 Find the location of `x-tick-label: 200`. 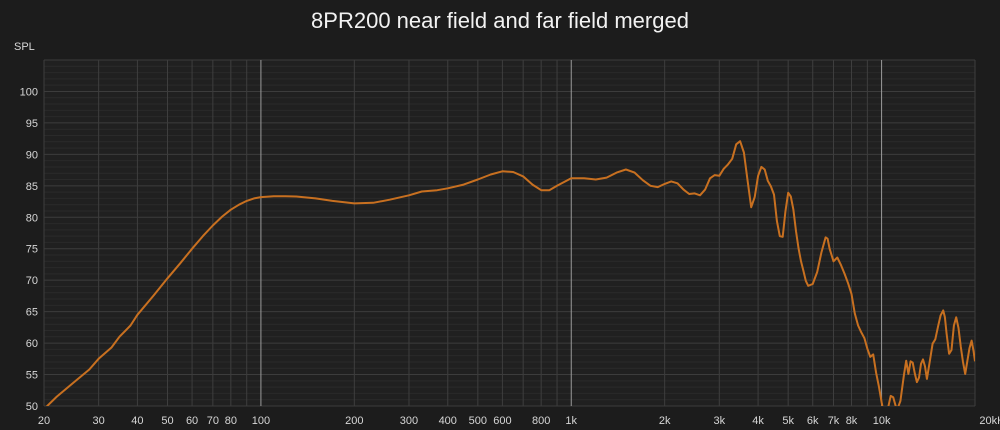

x-tick-label: 200 is located at coordinates (354, 421).